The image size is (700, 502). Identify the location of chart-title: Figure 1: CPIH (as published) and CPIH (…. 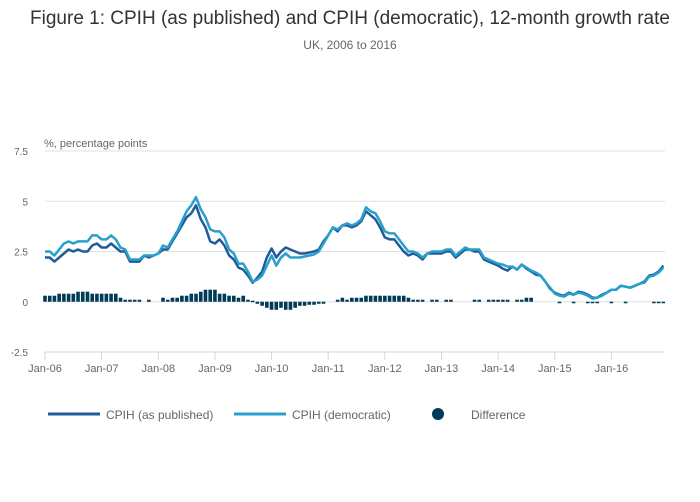
(350, 18).